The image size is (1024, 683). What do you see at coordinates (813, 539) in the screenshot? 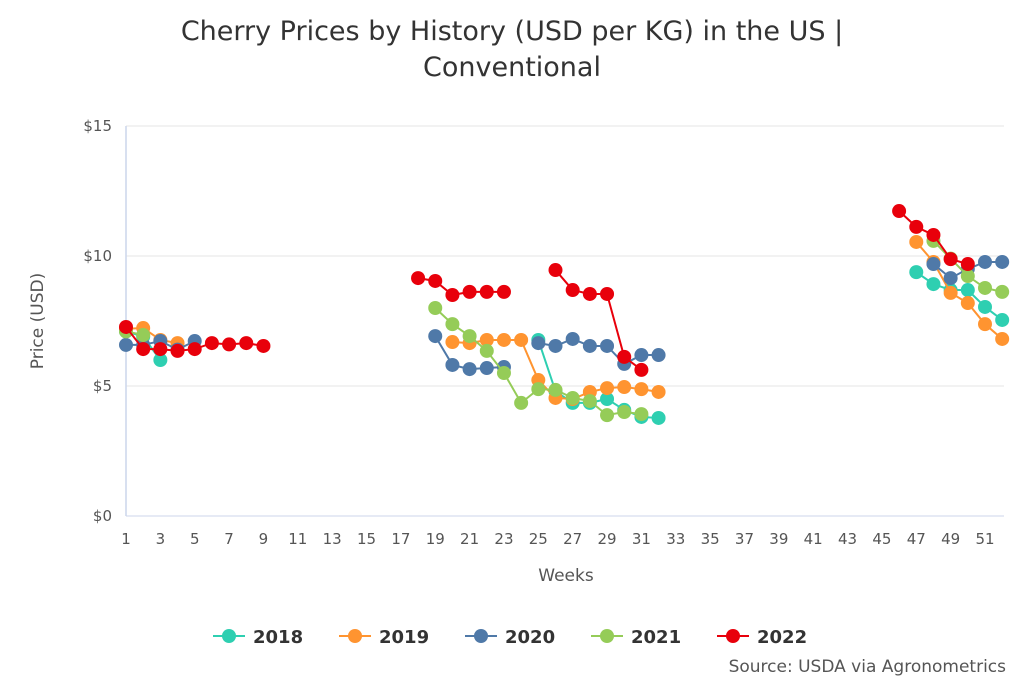
I see `x-tick-label: 41` at bounding box center [813, 539].